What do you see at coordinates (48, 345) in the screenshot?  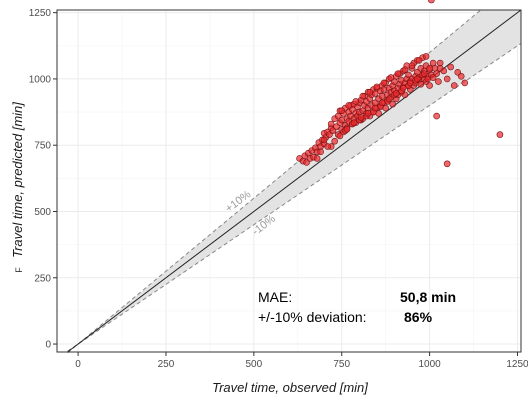 I see `y-tick-label: 0` at bounding box center [48, 345].